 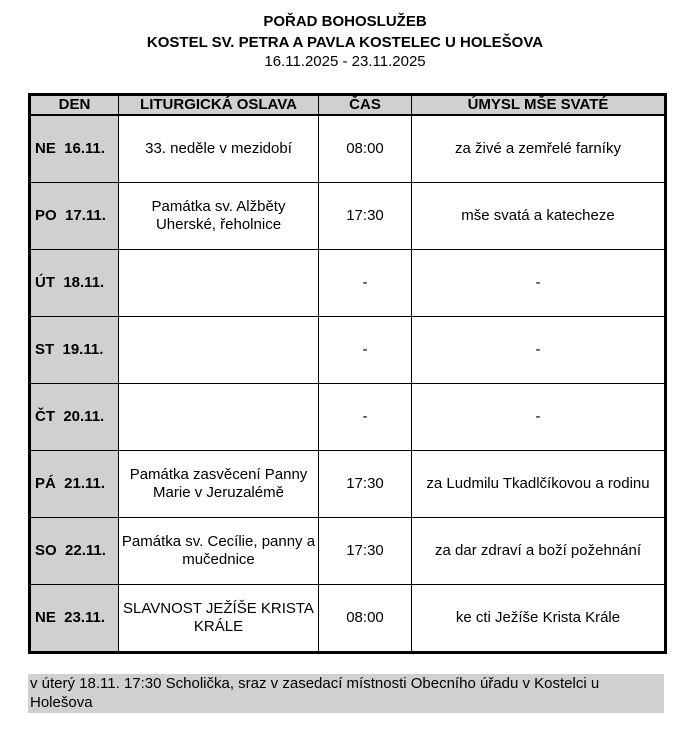 I want to click on cell-den: ST 19.11., so click(x=74, y=350).